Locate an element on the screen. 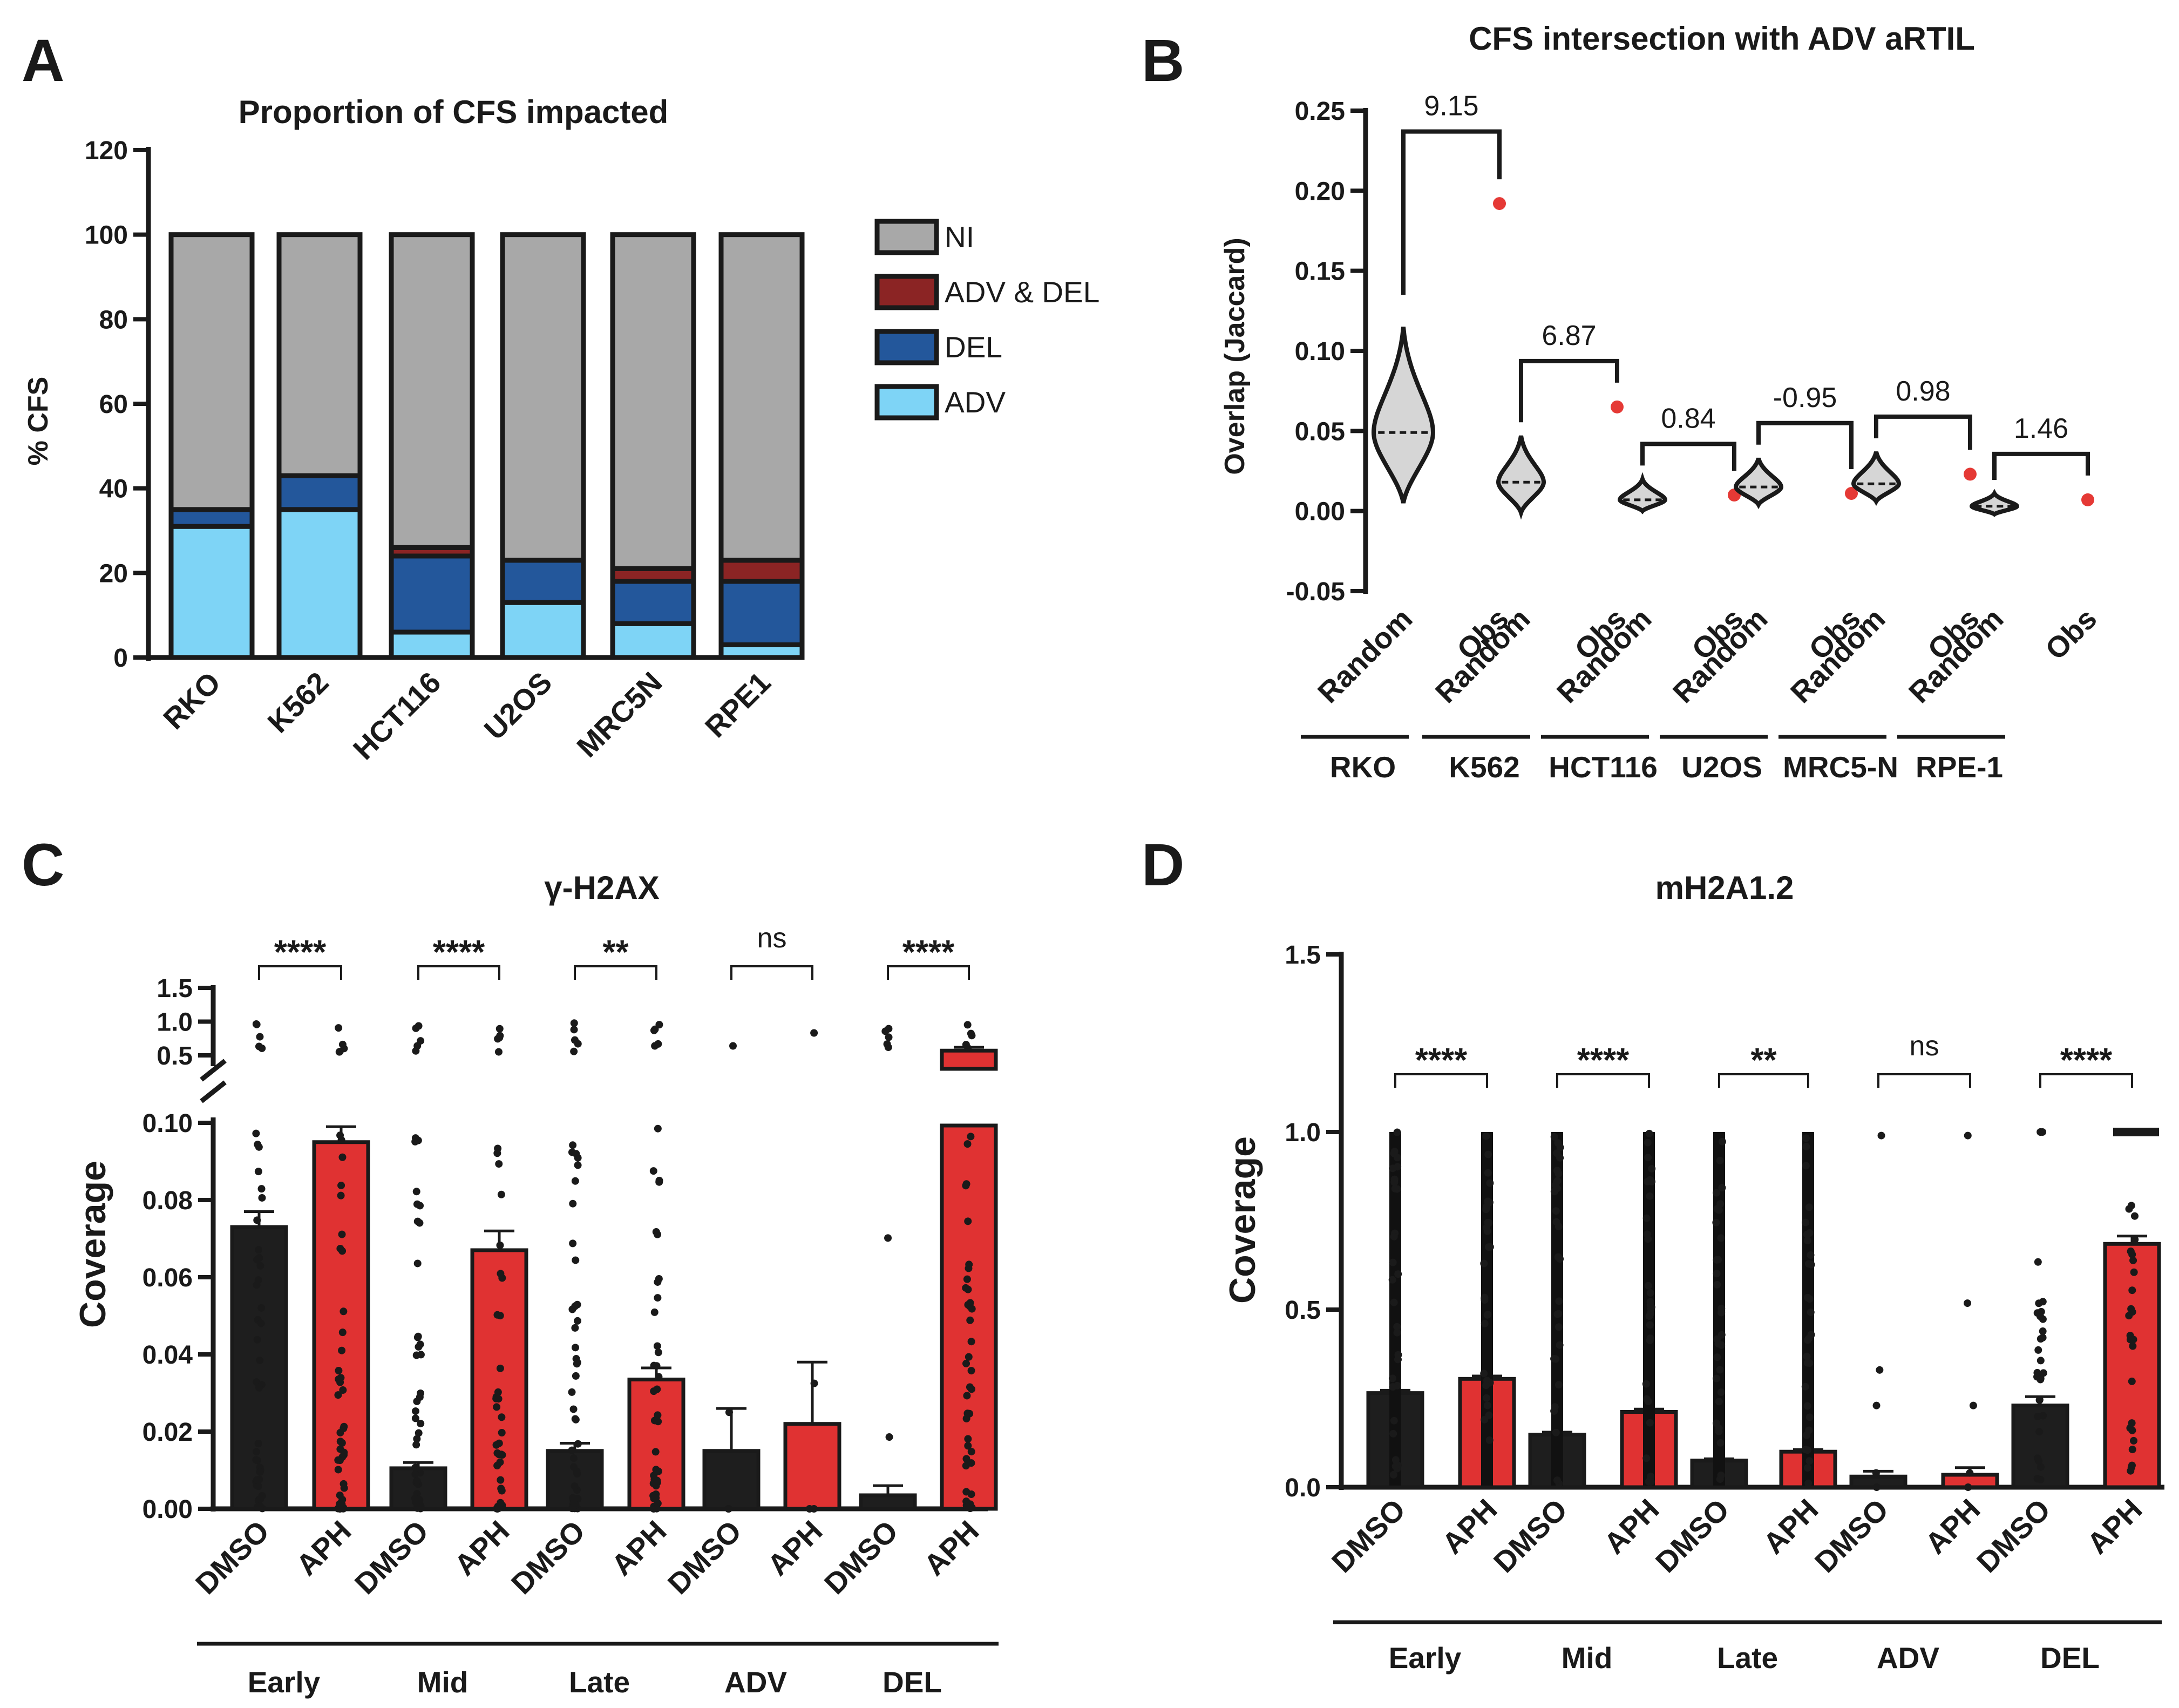 The height and width of the screenshot is (1708, 2179). y-tick-label: 0.15 is located at coordinates (1320, 271).